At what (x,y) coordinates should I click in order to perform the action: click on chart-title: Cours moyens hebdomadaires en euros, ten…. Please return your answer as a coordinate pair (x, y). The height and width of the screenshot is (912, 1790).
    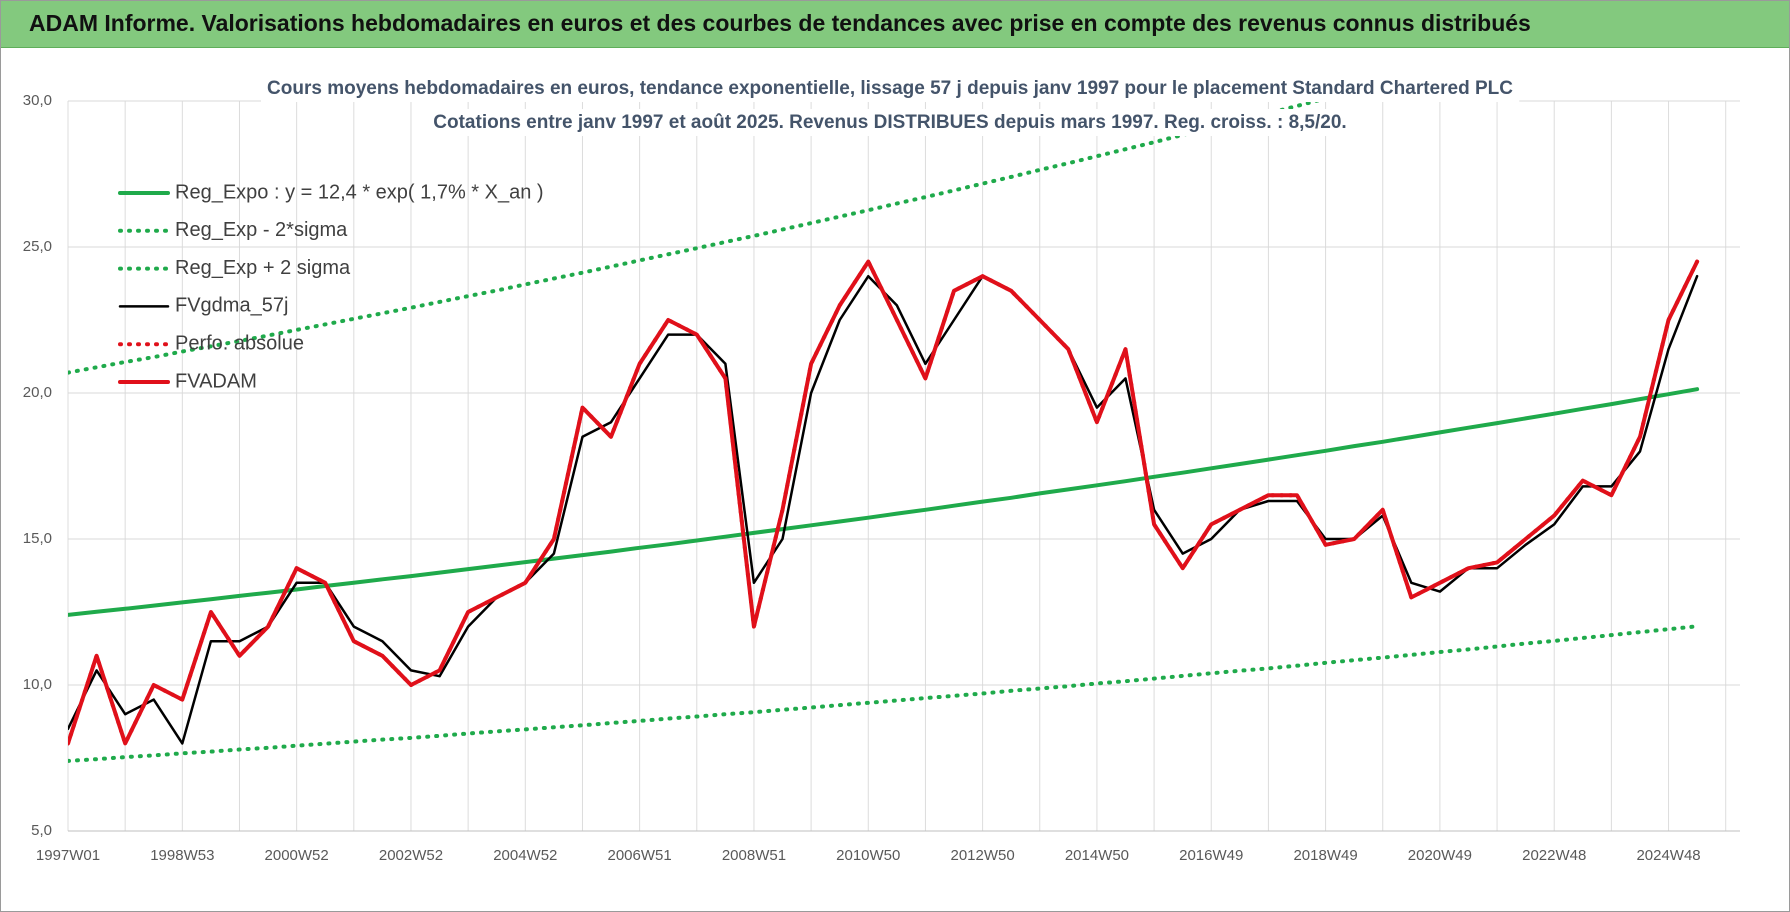
    Looking at the image, I should click on (890, 88).